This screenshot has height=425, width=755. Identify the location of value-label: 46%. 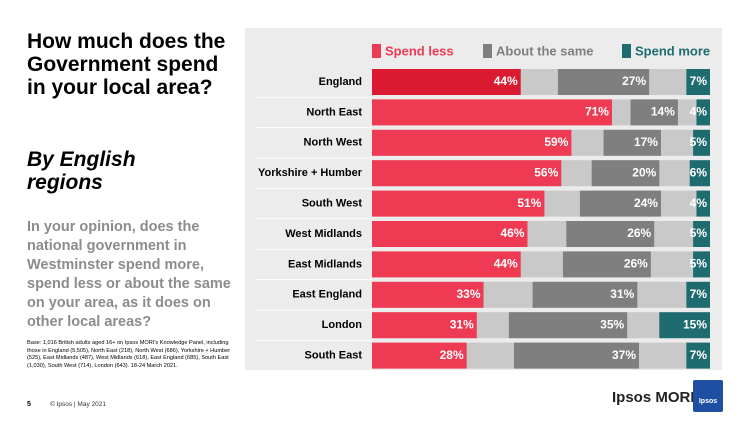
(512, 233).